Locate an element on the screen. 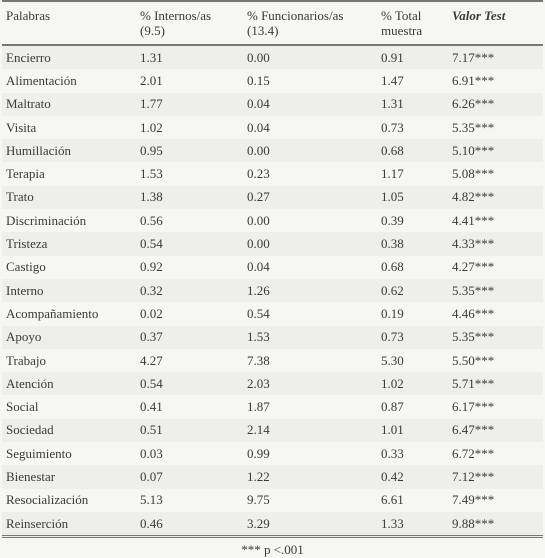 This screenshot has height=558, width=545. value-cell: 2.01 is located at coordinates (151, 80).